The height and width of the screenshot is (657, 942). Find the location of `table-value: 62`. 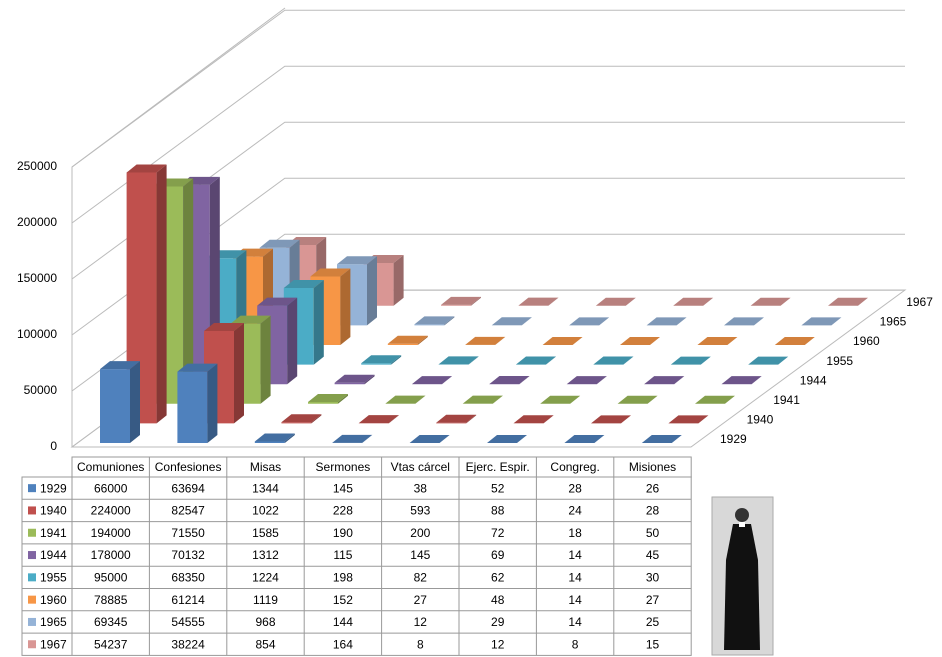

table-value: 62 is located at coordinates (498, 578).